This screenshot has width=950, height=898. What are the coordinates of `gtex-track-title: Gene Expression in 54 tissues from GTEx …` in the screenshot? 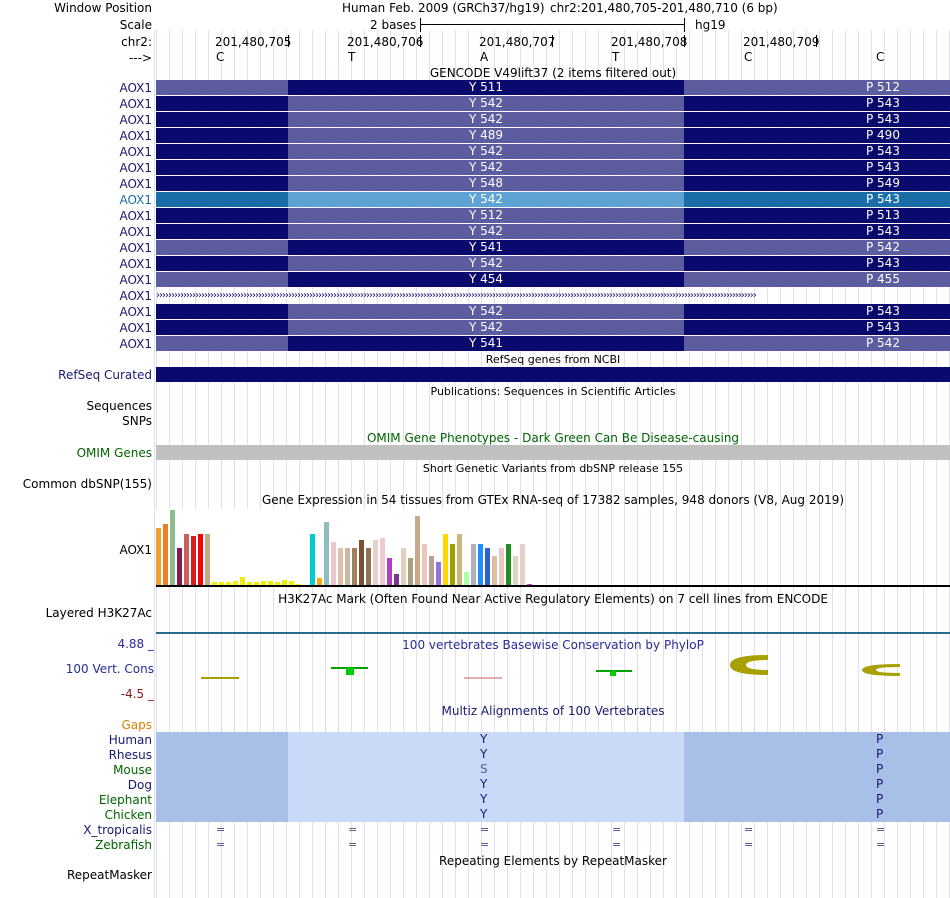 It's located at (553, 500).